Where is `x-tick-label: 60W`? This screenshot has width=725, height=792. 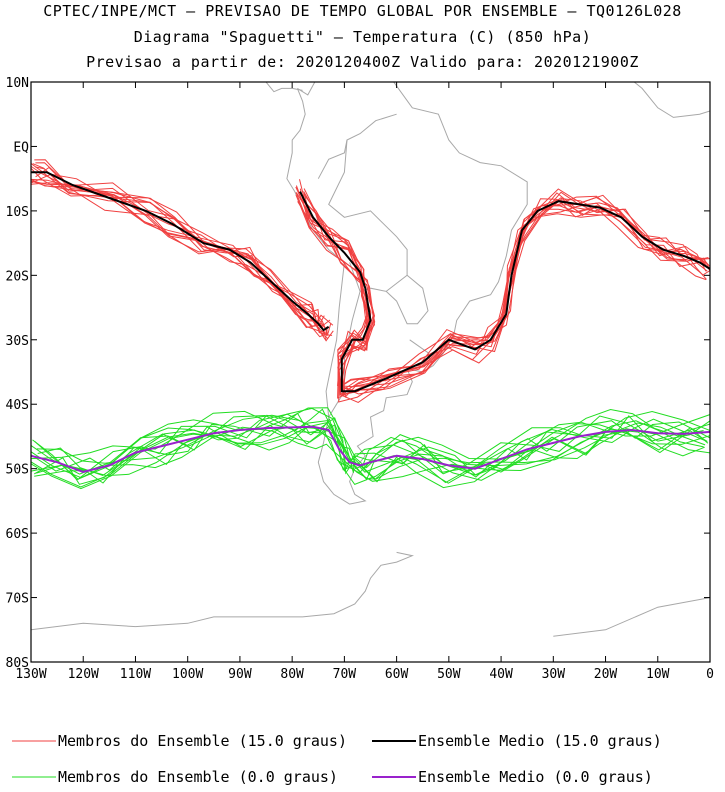 x-tick-label: 60W is located at coordinates (397, 674).